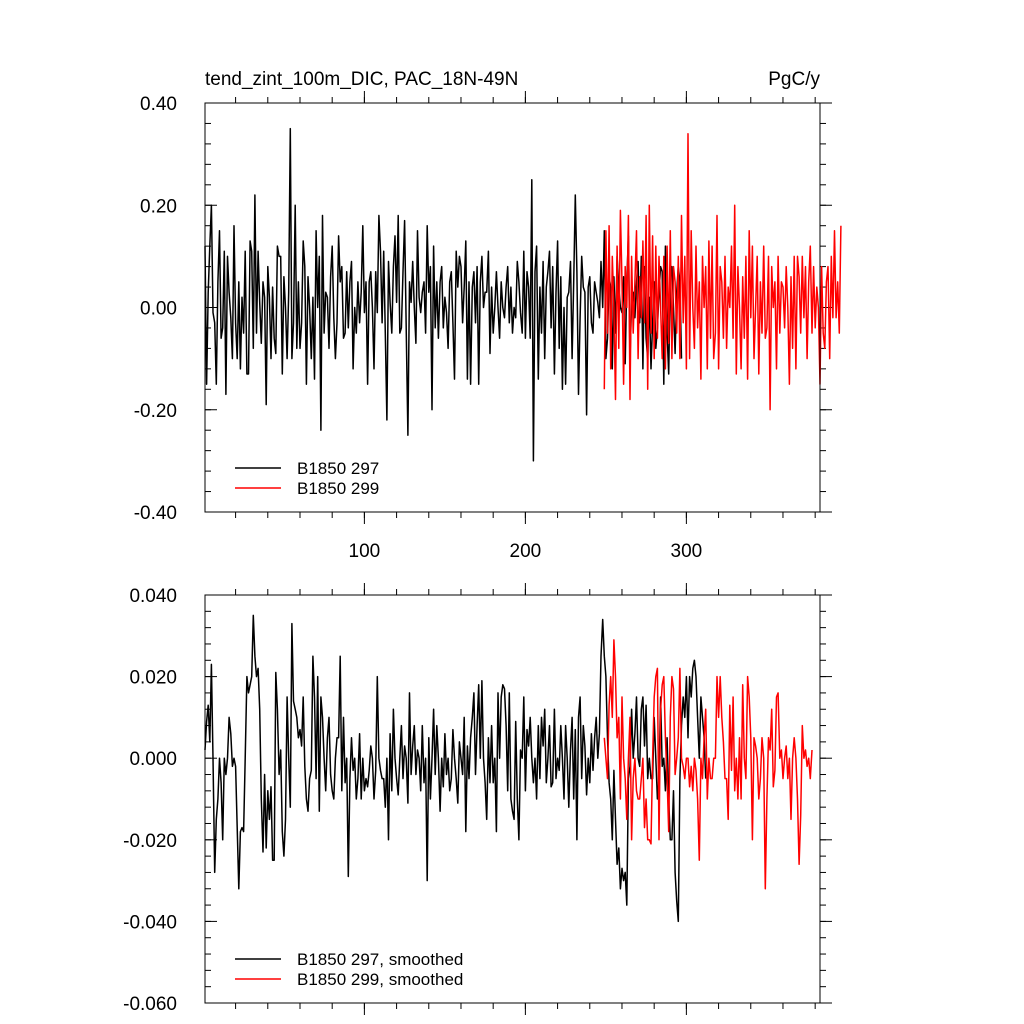  Describe the element at coordinates (687, 551) in the screenshot. I see `x-tick-label: 300` at that location.